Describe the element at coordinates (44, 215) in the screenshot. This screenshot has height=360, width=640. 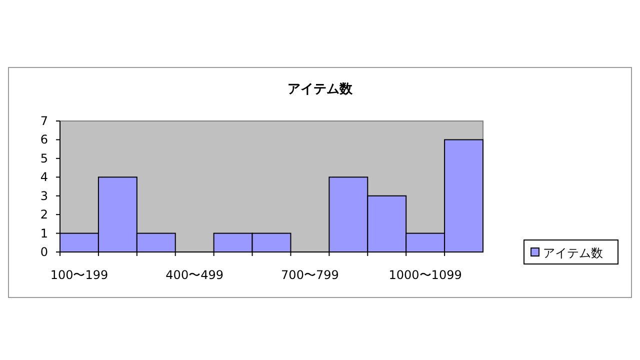
I see `y-tick-label: 2` at that location.